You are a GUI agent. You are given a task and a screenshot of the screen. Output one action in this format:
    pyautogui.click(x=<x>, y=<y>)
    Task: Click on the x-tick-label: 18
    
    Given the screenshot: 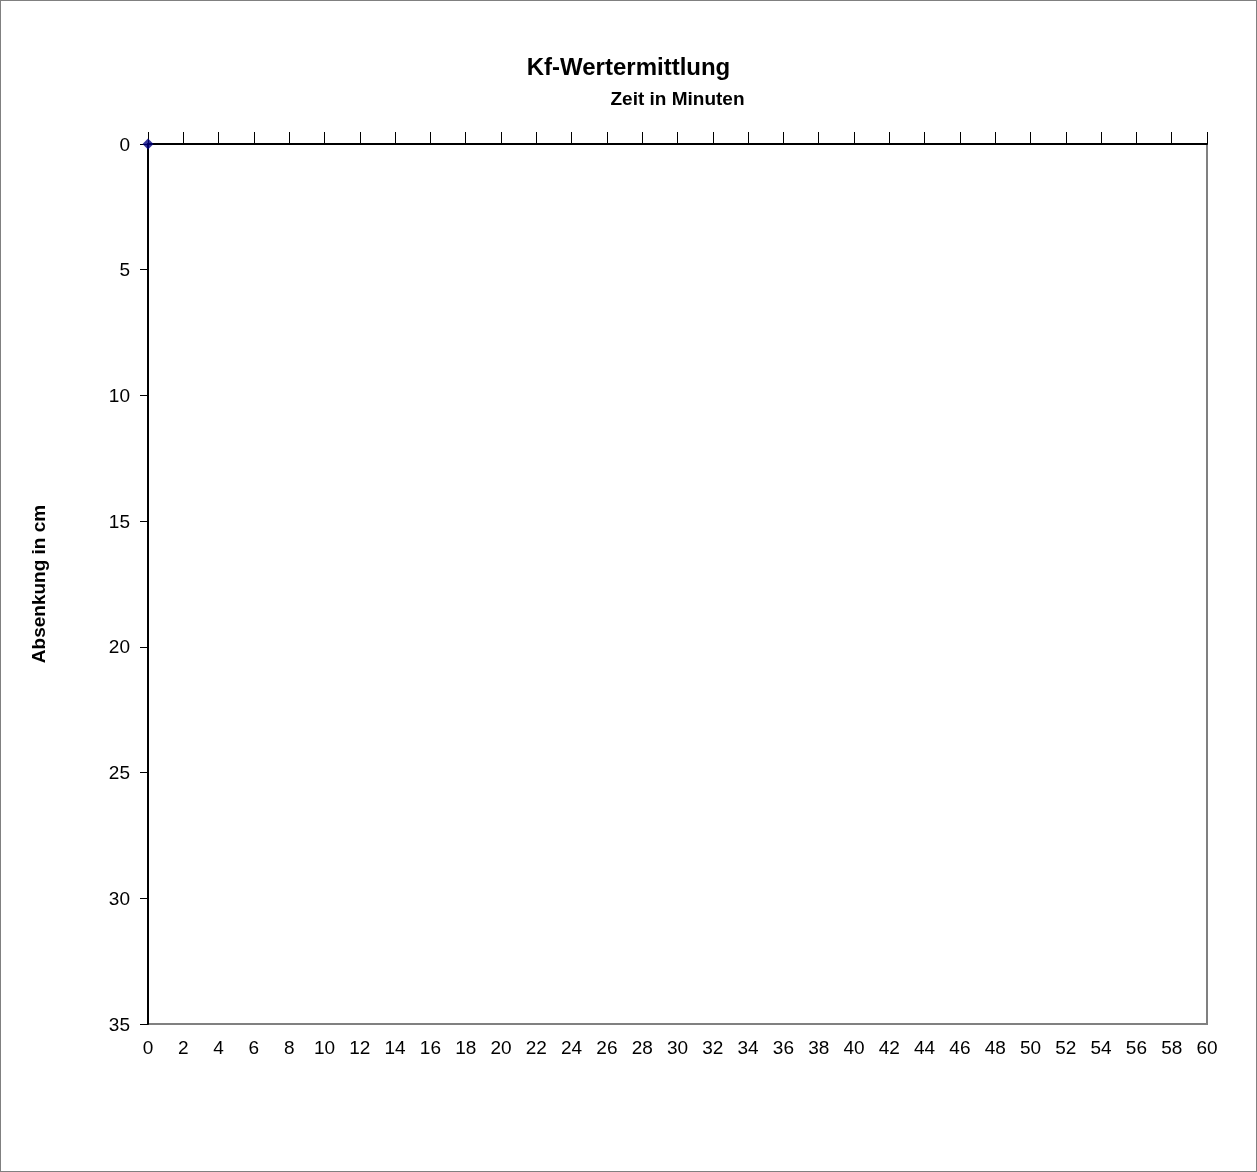 What is the action you would take?
    pyautogui.click(x=466, y=1047)
    